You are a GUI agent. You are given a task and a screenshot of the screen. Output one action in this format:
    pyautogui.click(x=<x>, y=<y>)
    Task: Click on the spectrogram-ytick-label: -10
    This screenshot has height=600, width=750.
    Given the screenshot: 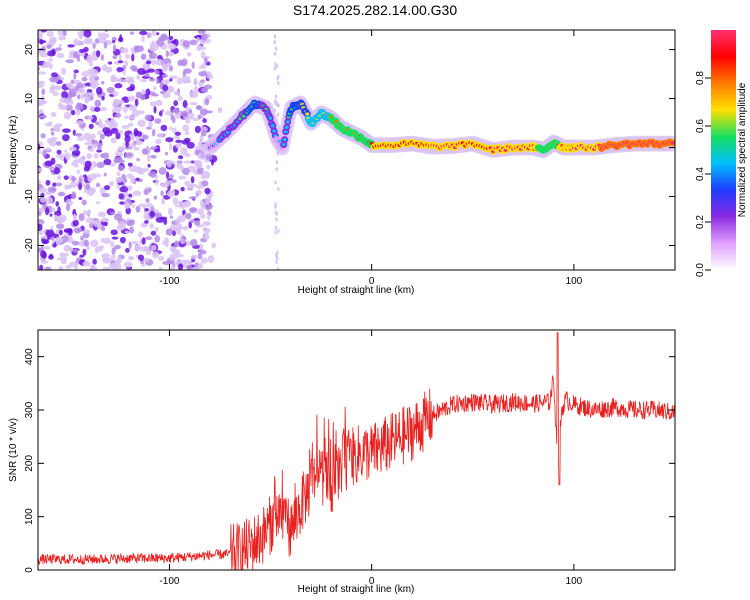 What is the action you would take?
    pyautogui.click(x=29, y=196)
    